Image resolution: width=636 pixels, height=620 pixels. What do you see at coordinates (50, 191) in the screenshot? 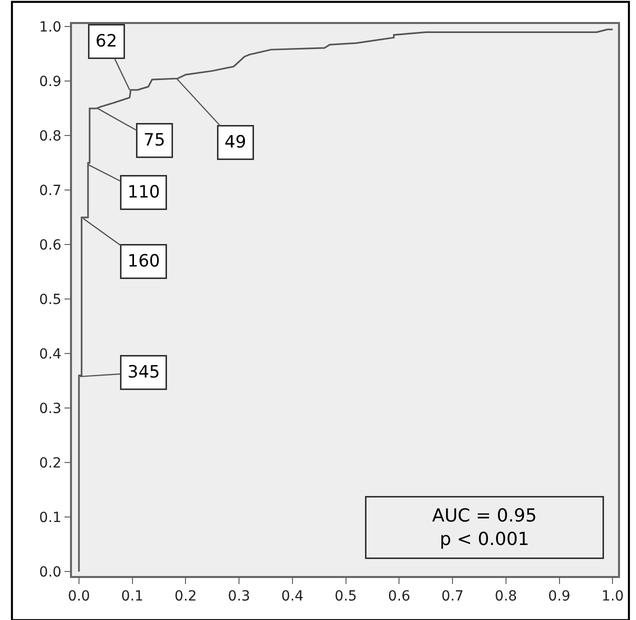
I see `y-tick-label: 0.7` at bounding box center [50, 191].